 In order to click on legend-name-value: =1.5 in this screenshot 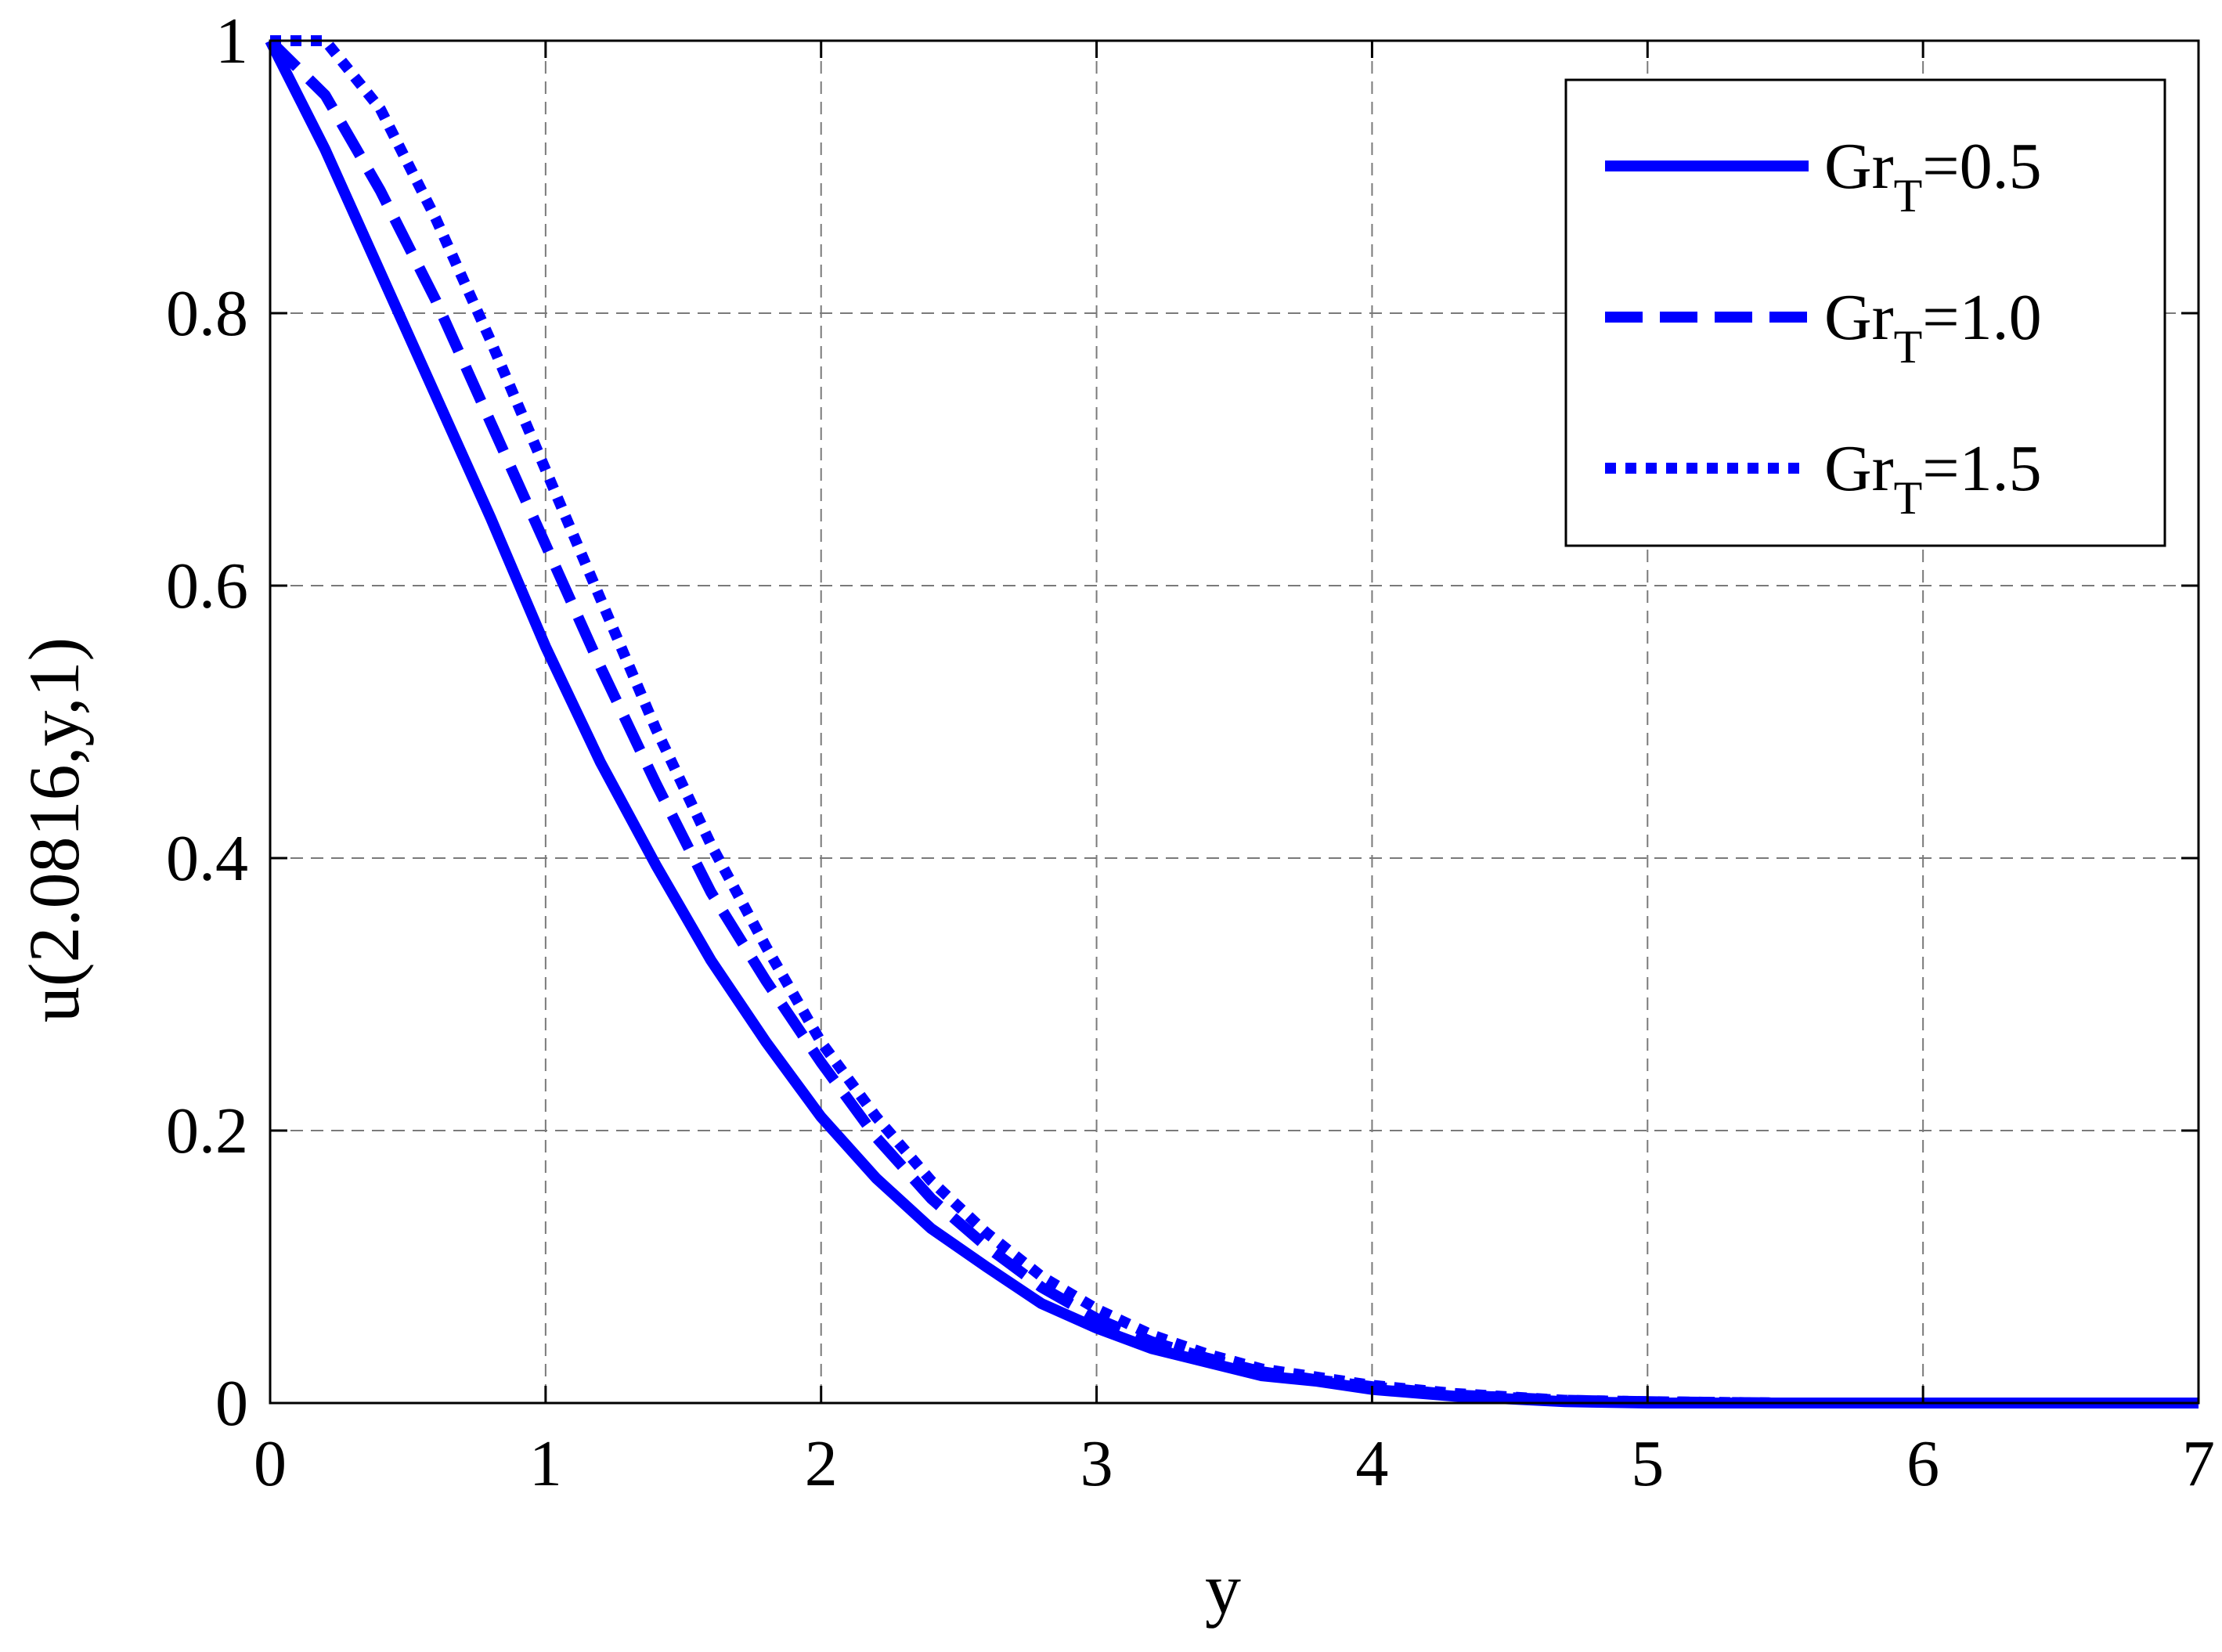, I will do `click(1981, 468)`.